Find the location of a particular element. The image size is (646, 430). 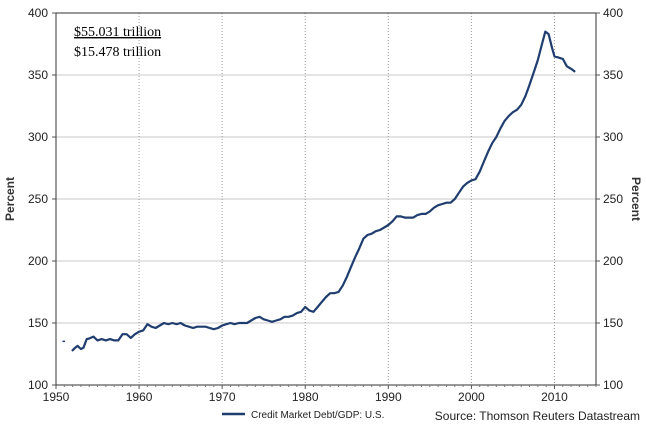

y-axis-title-right: Percent is located at coordinates (636, 199).